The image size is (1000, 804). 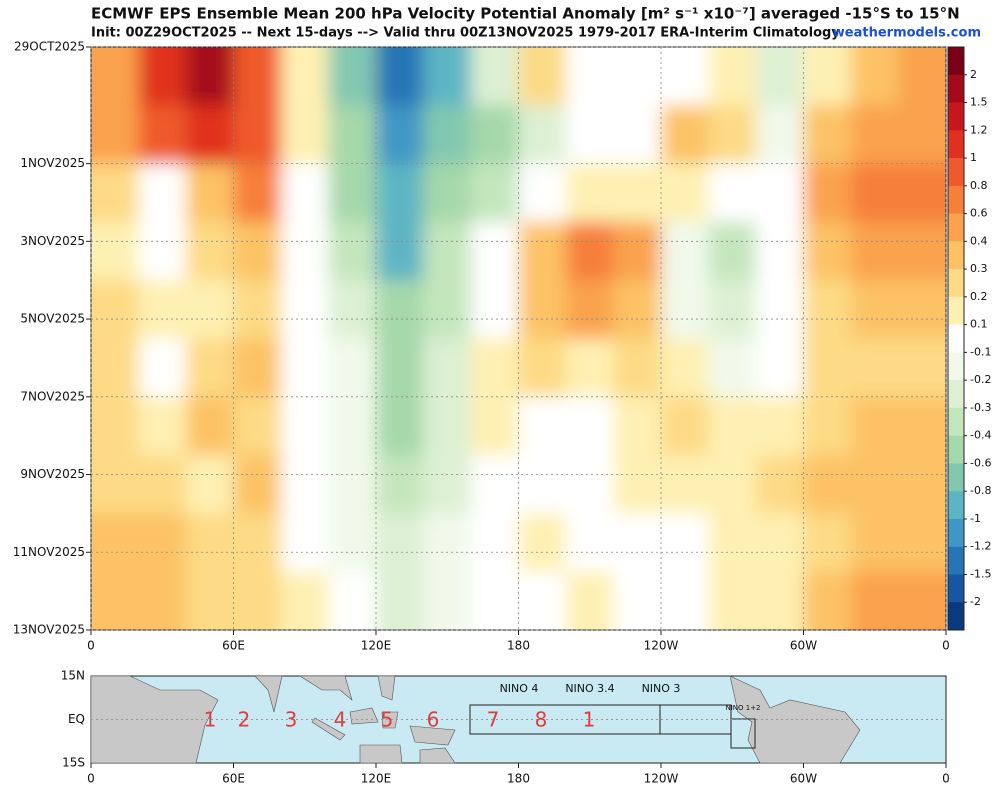 I want to click on colorbar-label: 0.4, so click(x=979, y=240).